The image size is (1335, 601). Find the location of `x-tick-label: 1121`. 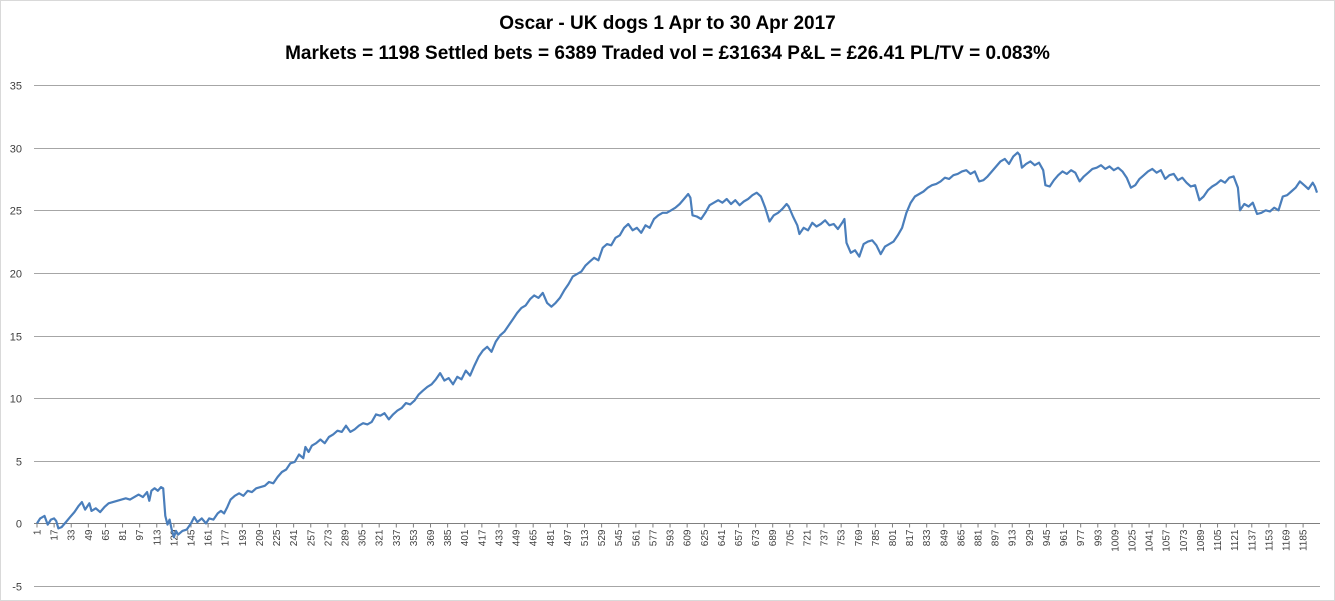

x-tick-label: 1121 is located at coordinates (1235, 540).